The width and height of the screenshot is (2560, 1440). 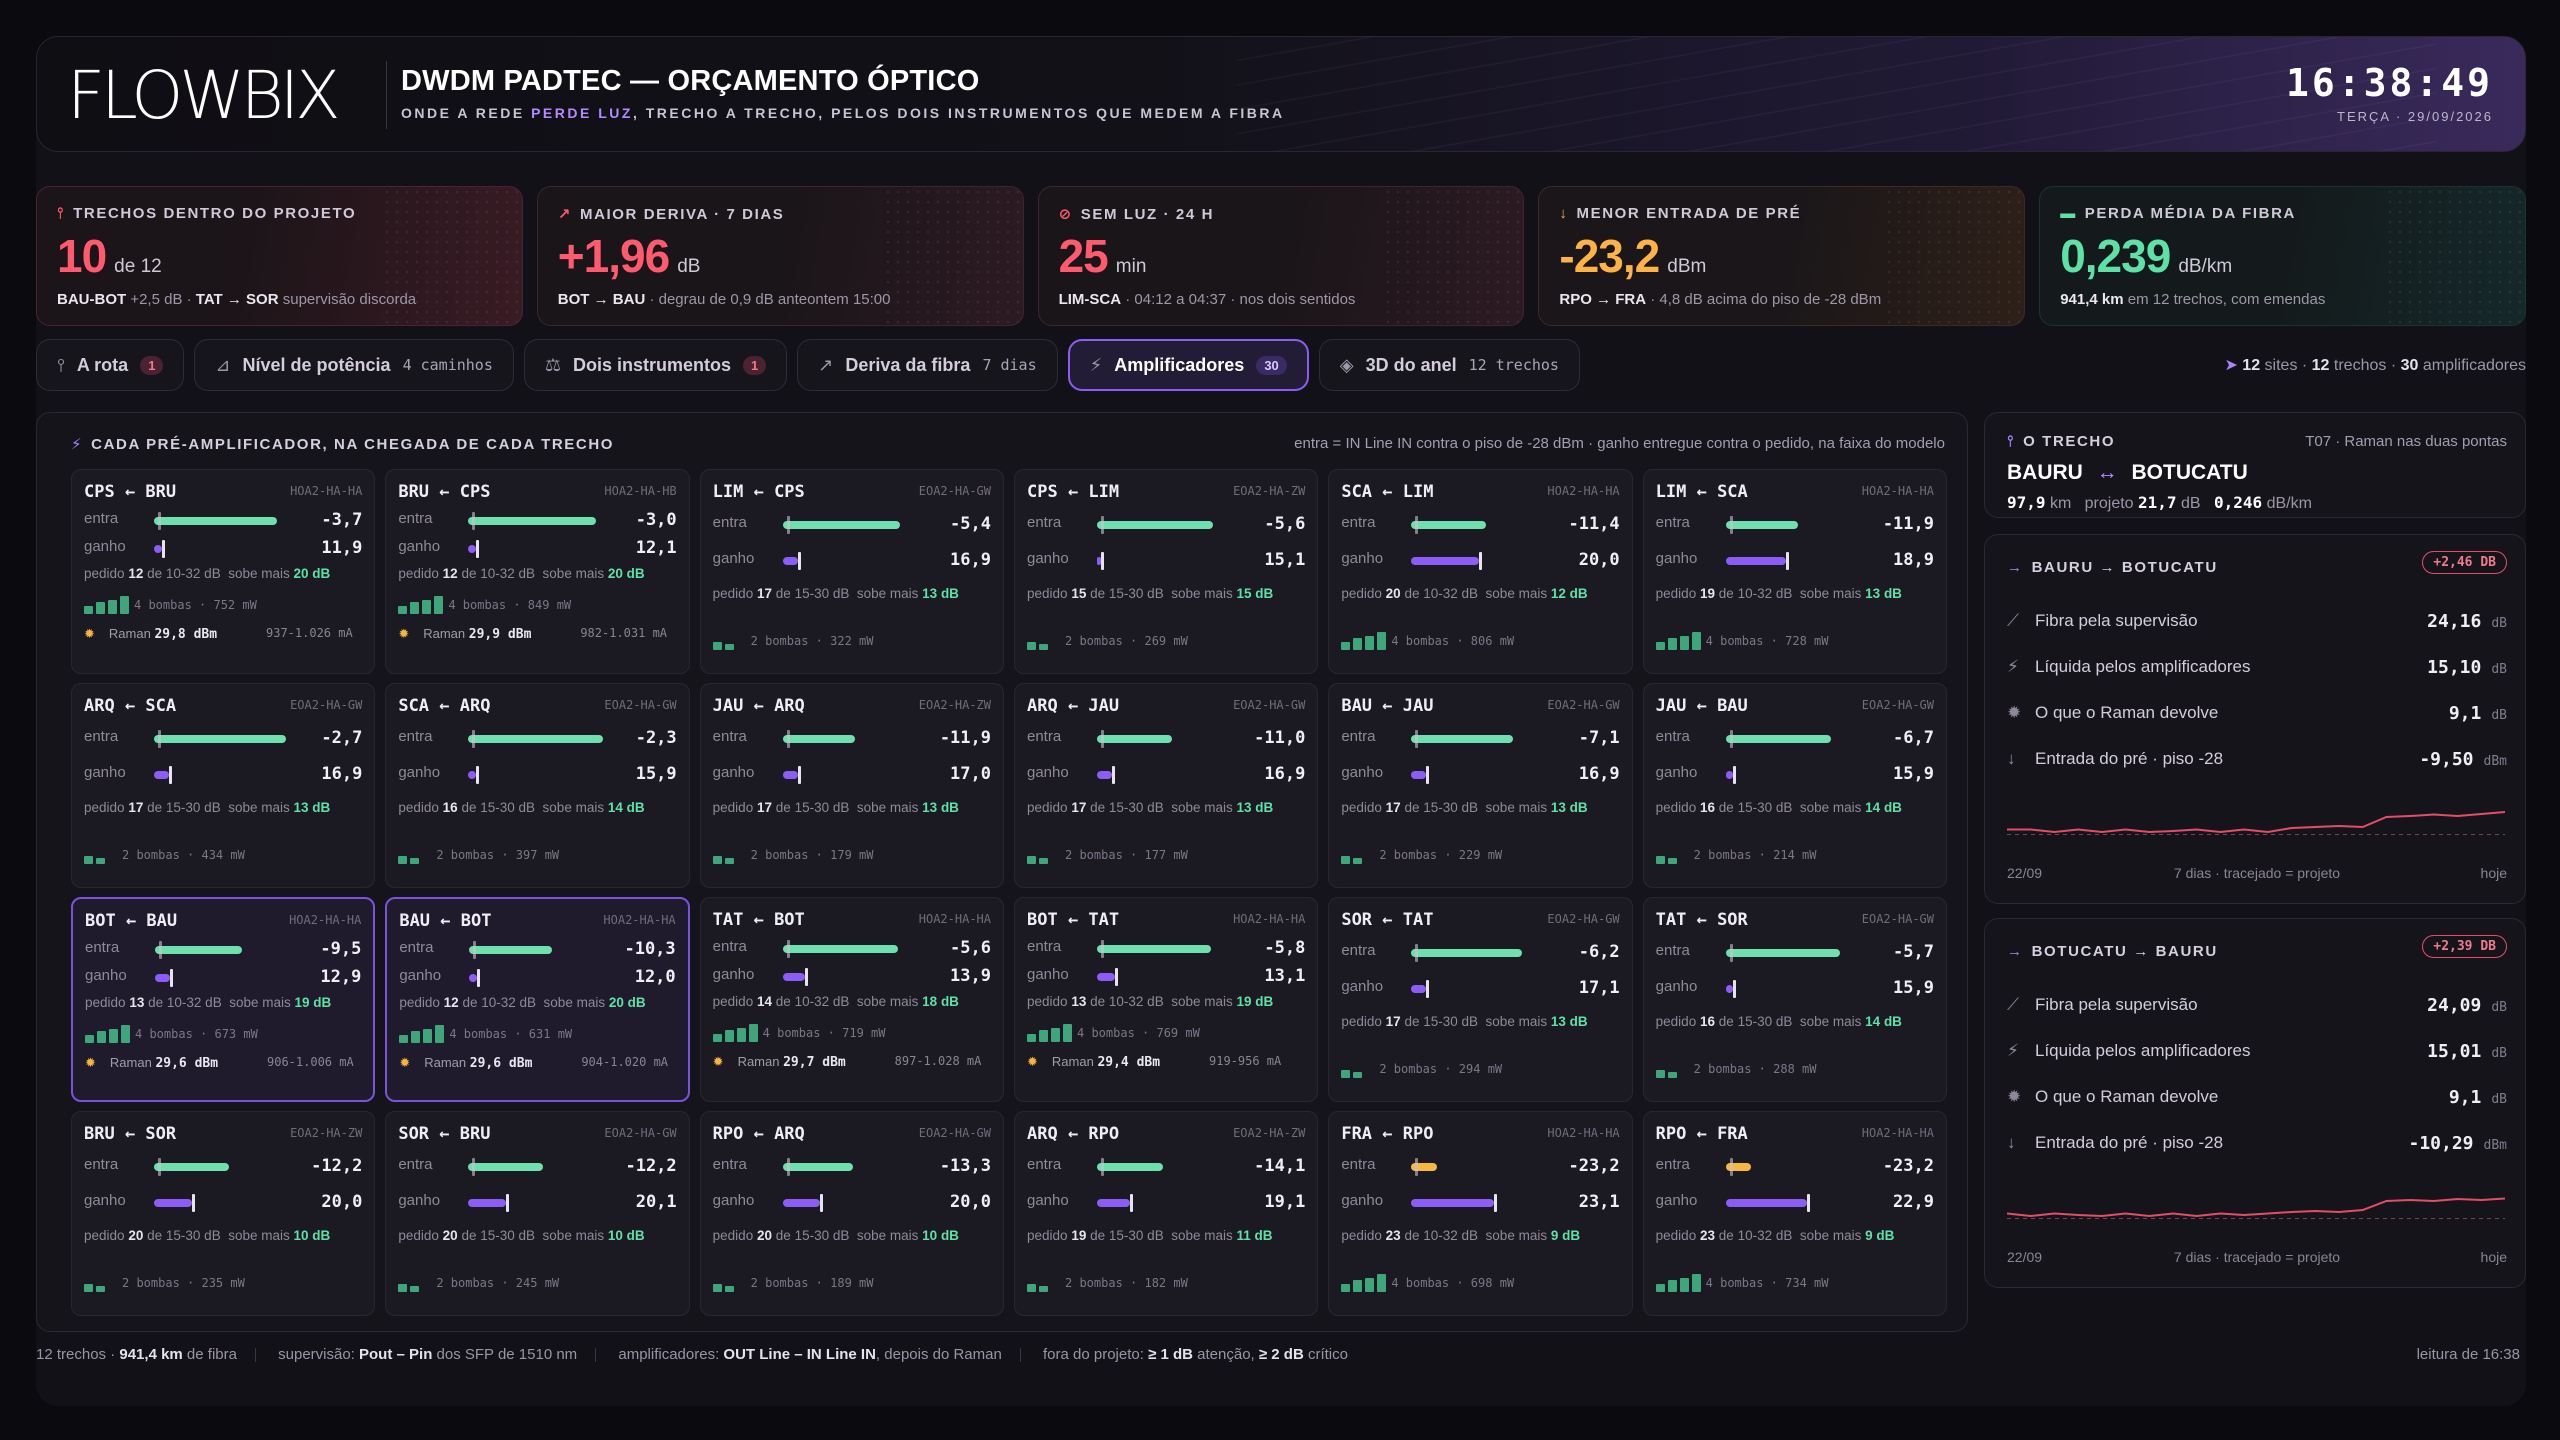 What do you see at coordinates (130, 706) in the screenshot?
I see `route-label: ARQ ← SCA` at bounding box center [130, 706].